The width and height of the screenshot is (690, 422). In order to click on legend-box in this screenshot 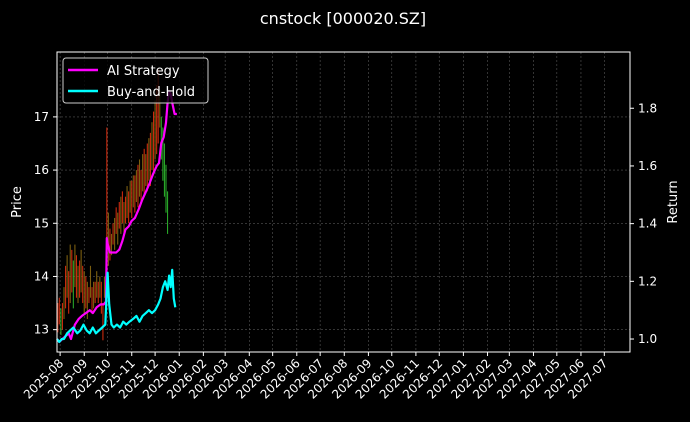, I will do `click(135, 80)`.